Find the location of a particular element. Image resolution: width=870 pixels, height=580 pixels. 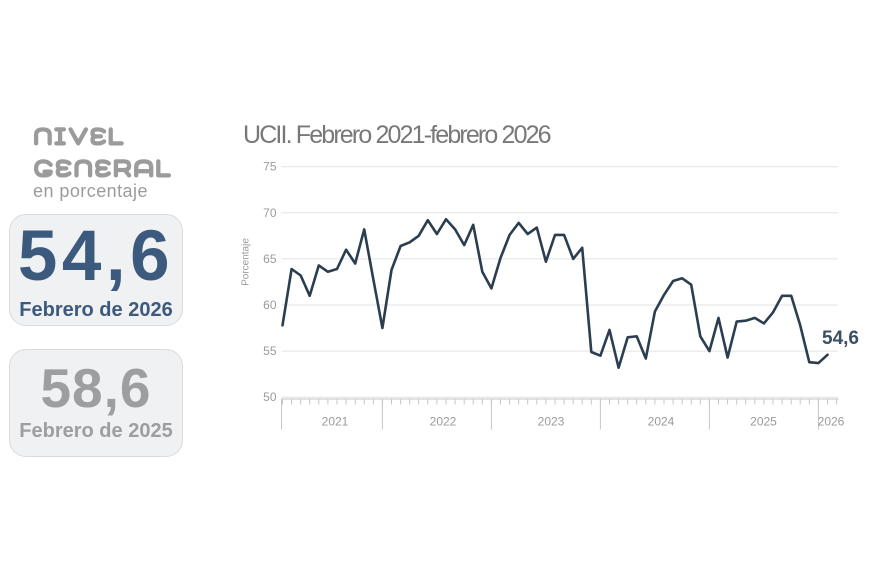

svg-text: 2025 is located at coordinates (763, 422).